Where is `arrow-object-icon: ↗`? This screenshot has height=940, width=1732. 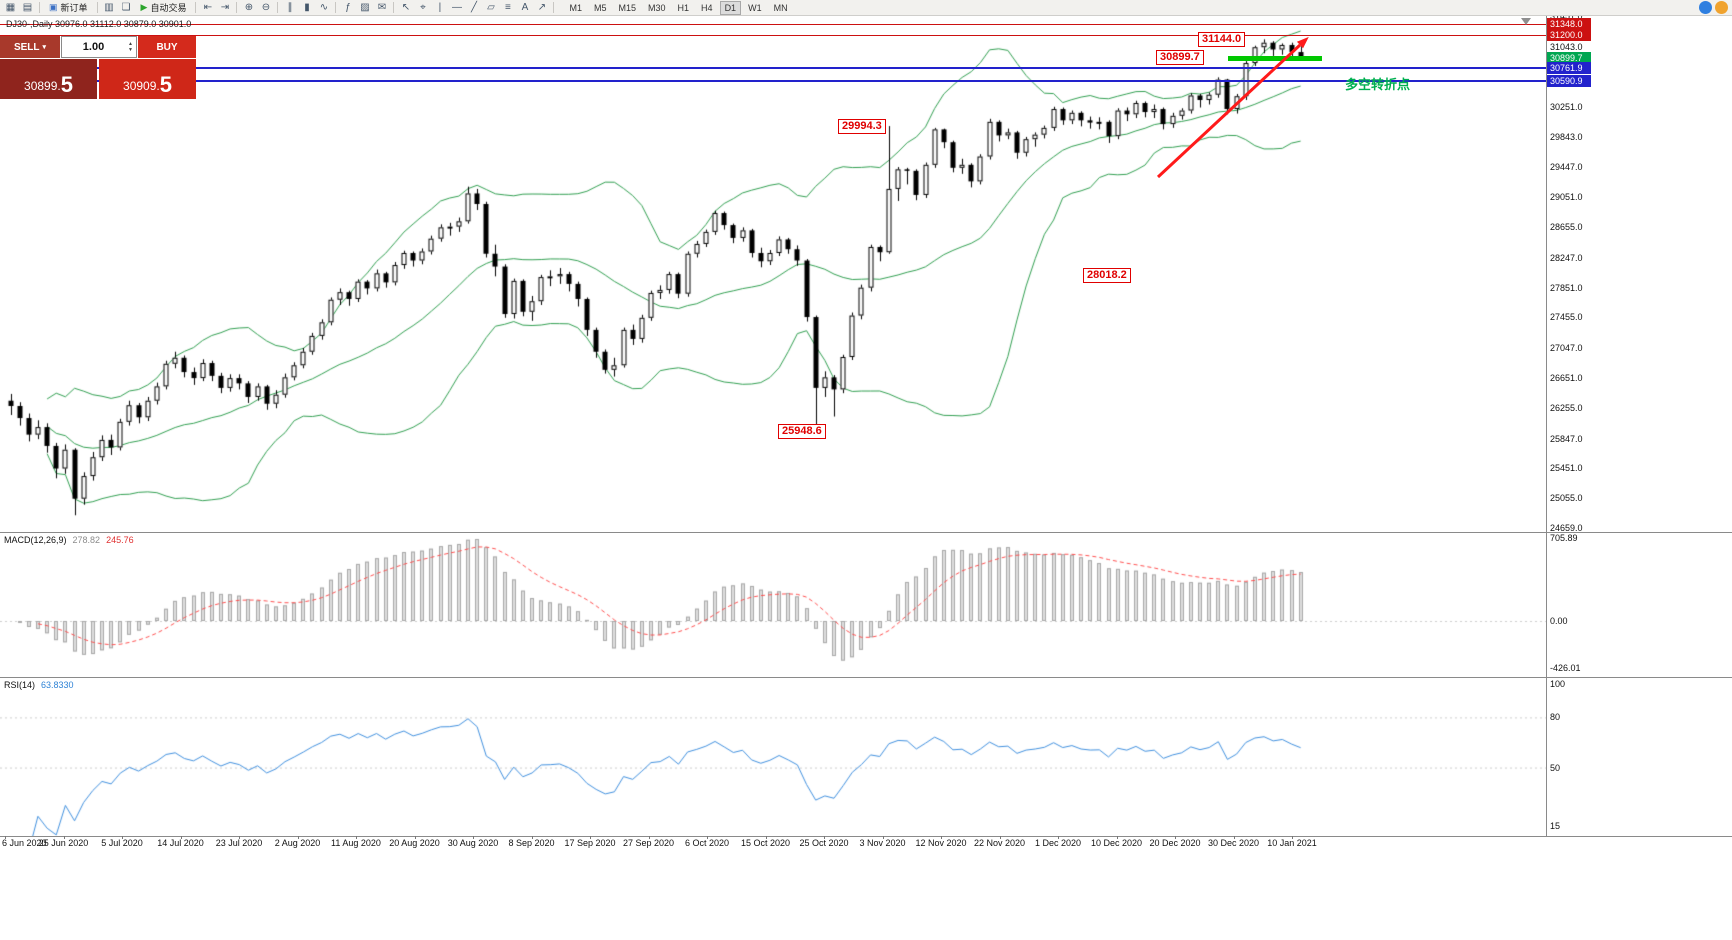 arrow-object-icon: ↗ is located at coordinates (542, 7).